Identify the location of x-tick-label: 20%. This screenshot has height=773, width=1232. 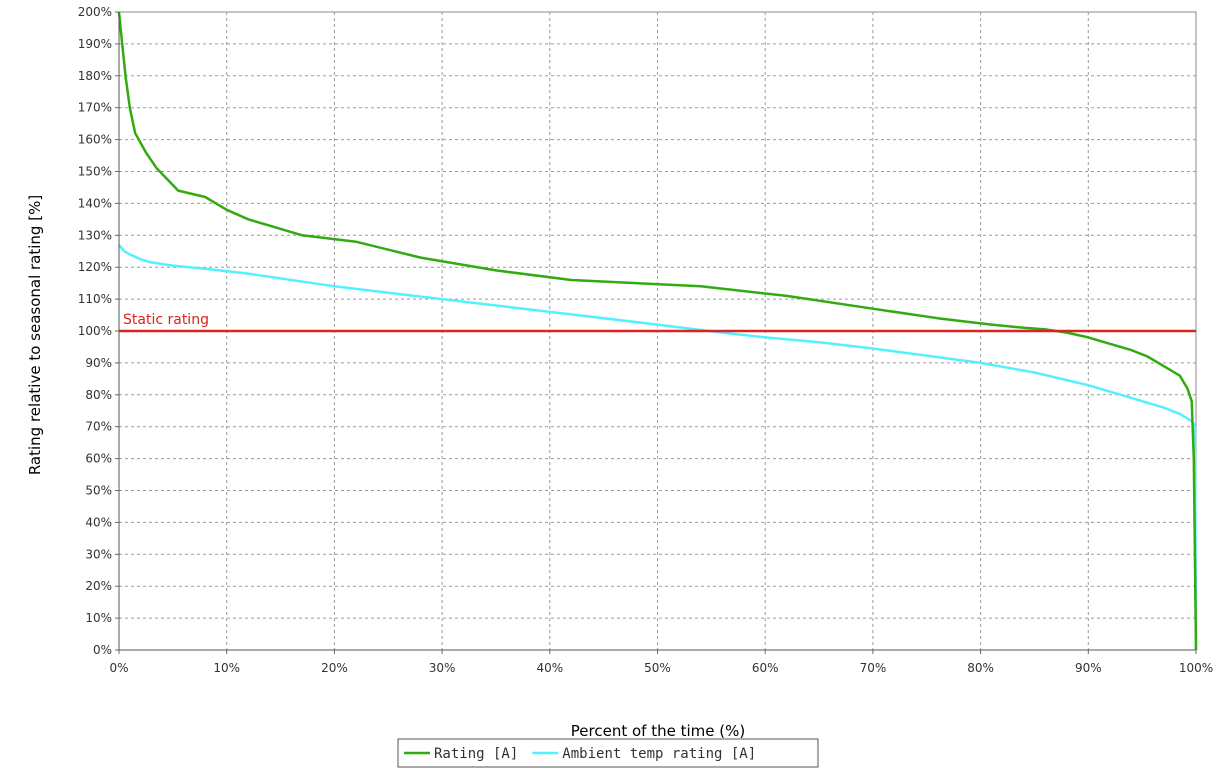
(334, 668).